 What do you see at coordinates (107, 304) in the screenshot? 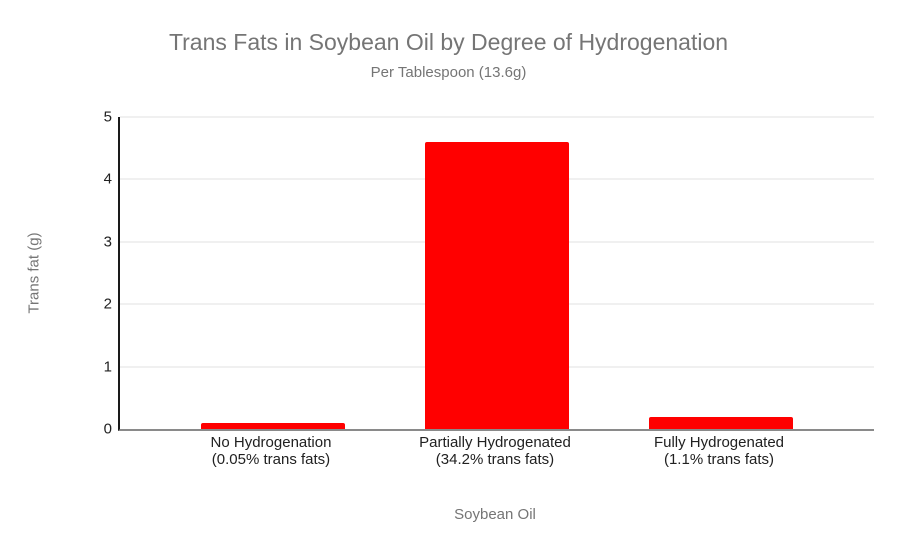
I see `y-tick-label-2: 2` at bounding box center [107, 304].